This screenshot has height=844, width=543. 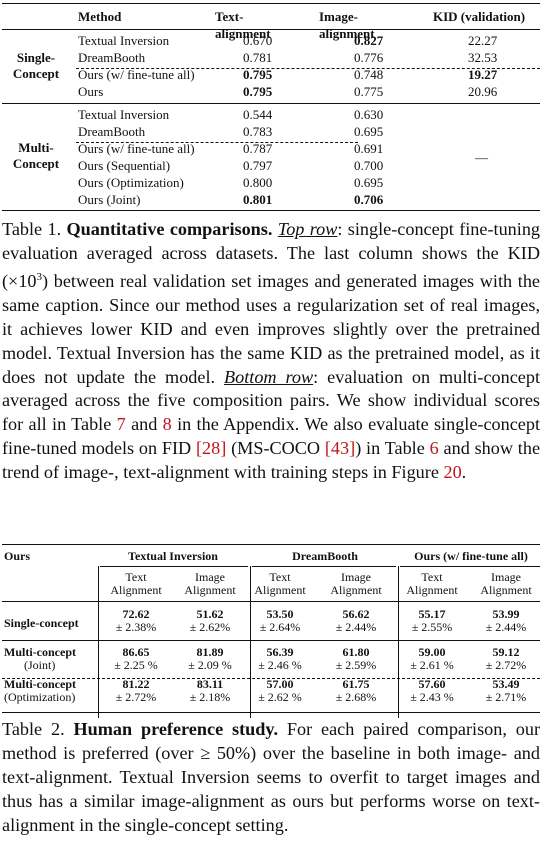 What do you see at coordinates (41, 623) in the screenshot?
I see `row-label-single-concept: Single-concept` at bounding box center [41, 623].